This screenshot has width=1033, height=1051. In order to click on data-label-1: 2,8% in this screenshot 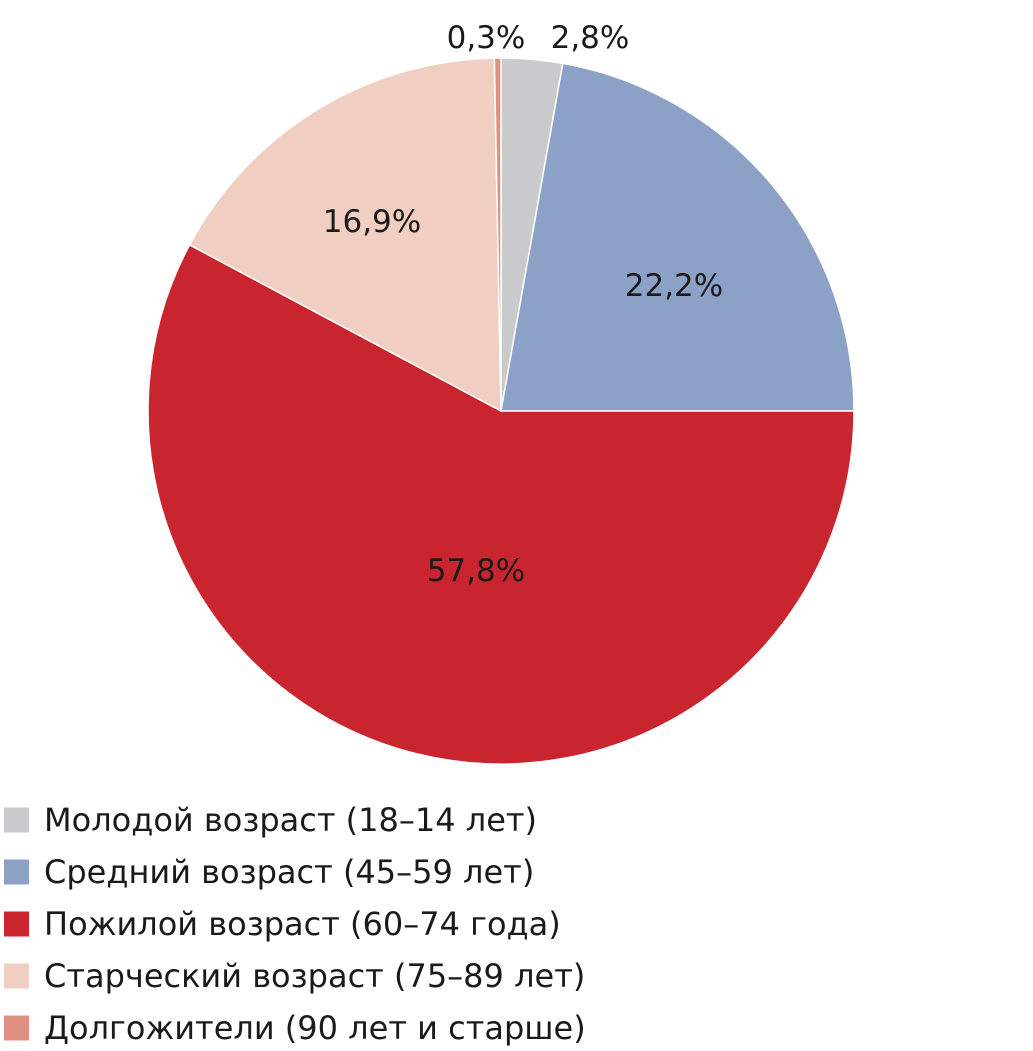, I will do `click(590, 38)`.